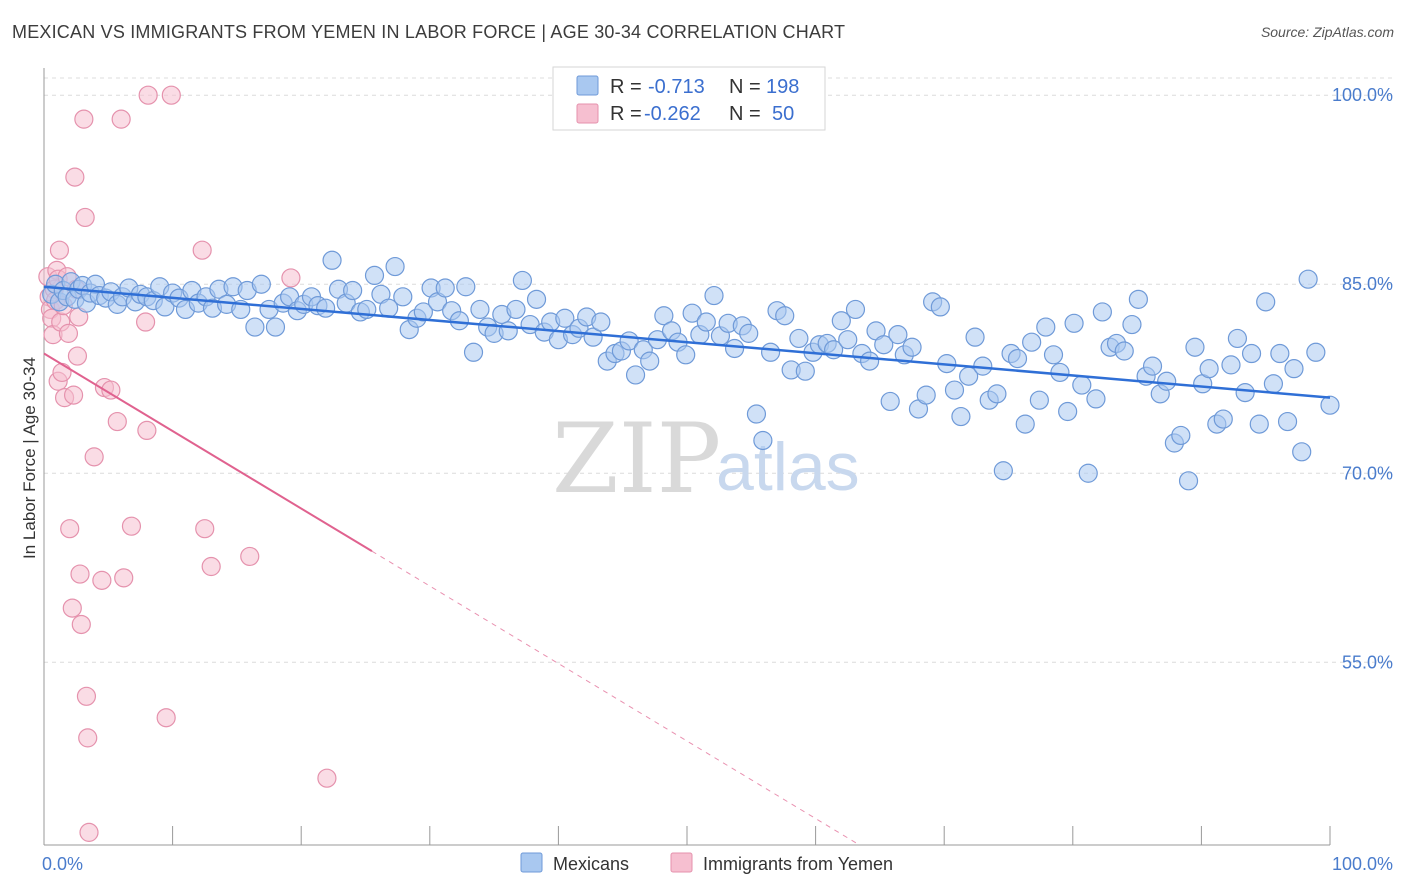 The image size is (1406, 892). Describe the element at coordinates (208, 452) in the screenshot. I see `trend-line-yemen` at that location.